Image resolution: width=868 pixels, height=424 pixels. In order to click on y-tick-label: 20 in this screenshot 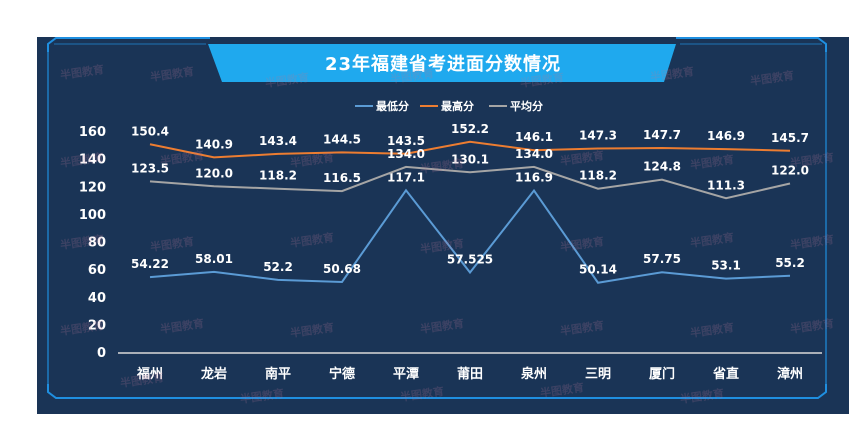, I will do `click(97, 325)`.